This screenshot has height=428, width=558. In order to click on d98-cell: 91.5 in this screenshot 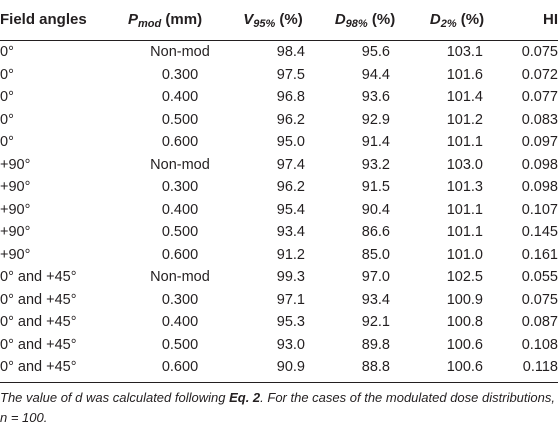, I will do `click(375, 187)`.